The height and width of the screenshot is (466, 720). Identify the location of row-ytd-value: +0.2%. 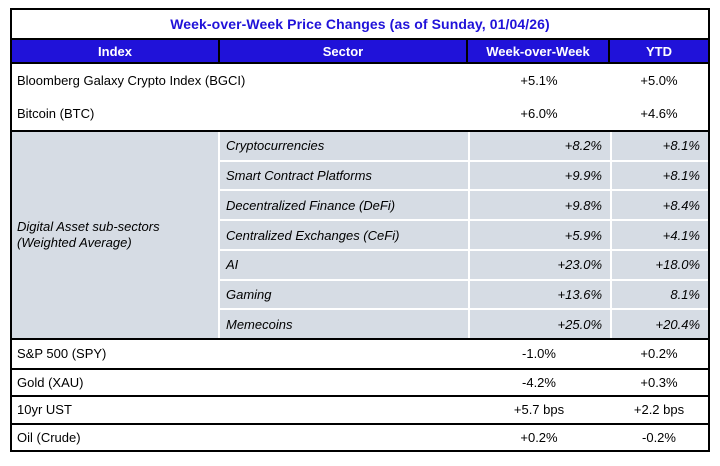
(659, 354).